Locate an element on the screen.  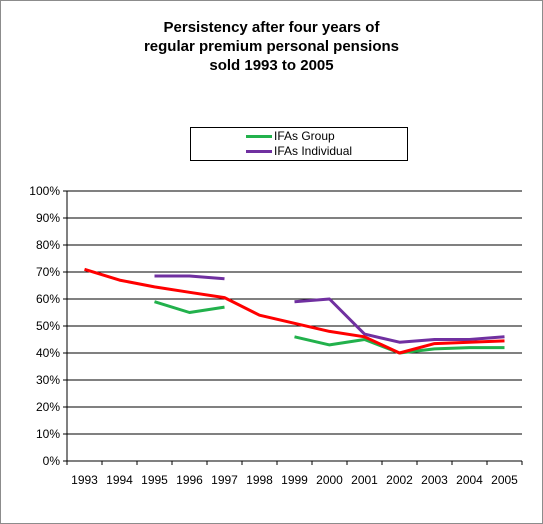
x-tick-label: 2004 is located at coordinates (469, 480).